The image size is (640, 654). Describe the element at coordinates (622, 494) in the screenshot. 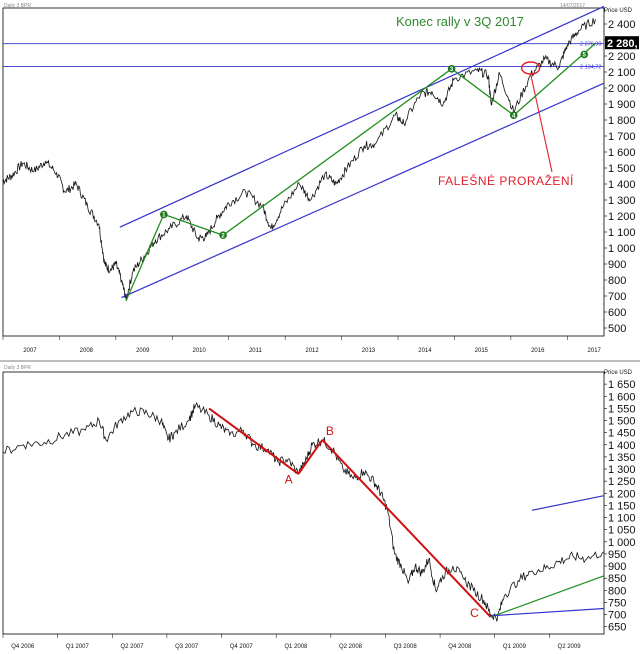

I see `bottom-y-tick-label: 1 200` at that location.